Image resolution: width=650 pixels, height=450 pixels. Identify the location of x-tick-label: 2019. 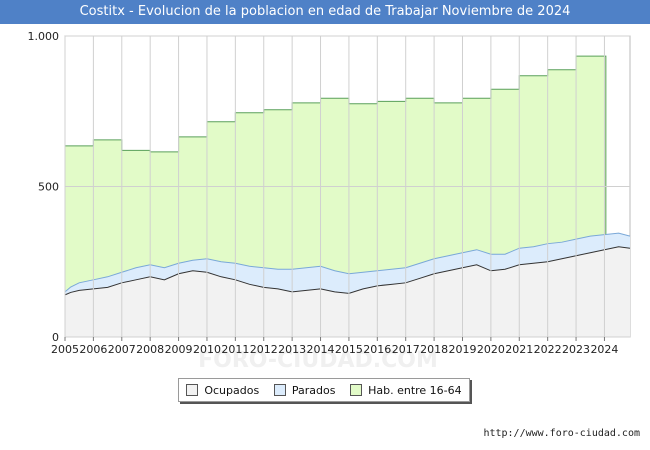
(462, 349).